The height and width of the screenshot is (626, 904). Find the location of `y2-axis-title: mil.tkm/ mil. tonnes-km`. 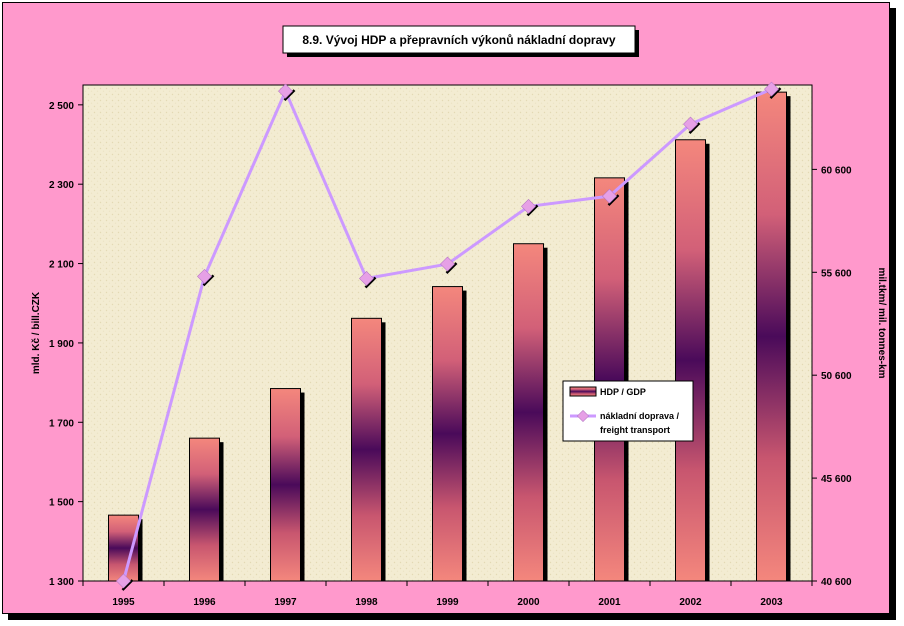

y2-axis-title: mil.tkm/ mil. tonnes-km is located at coordinates (881, 322).